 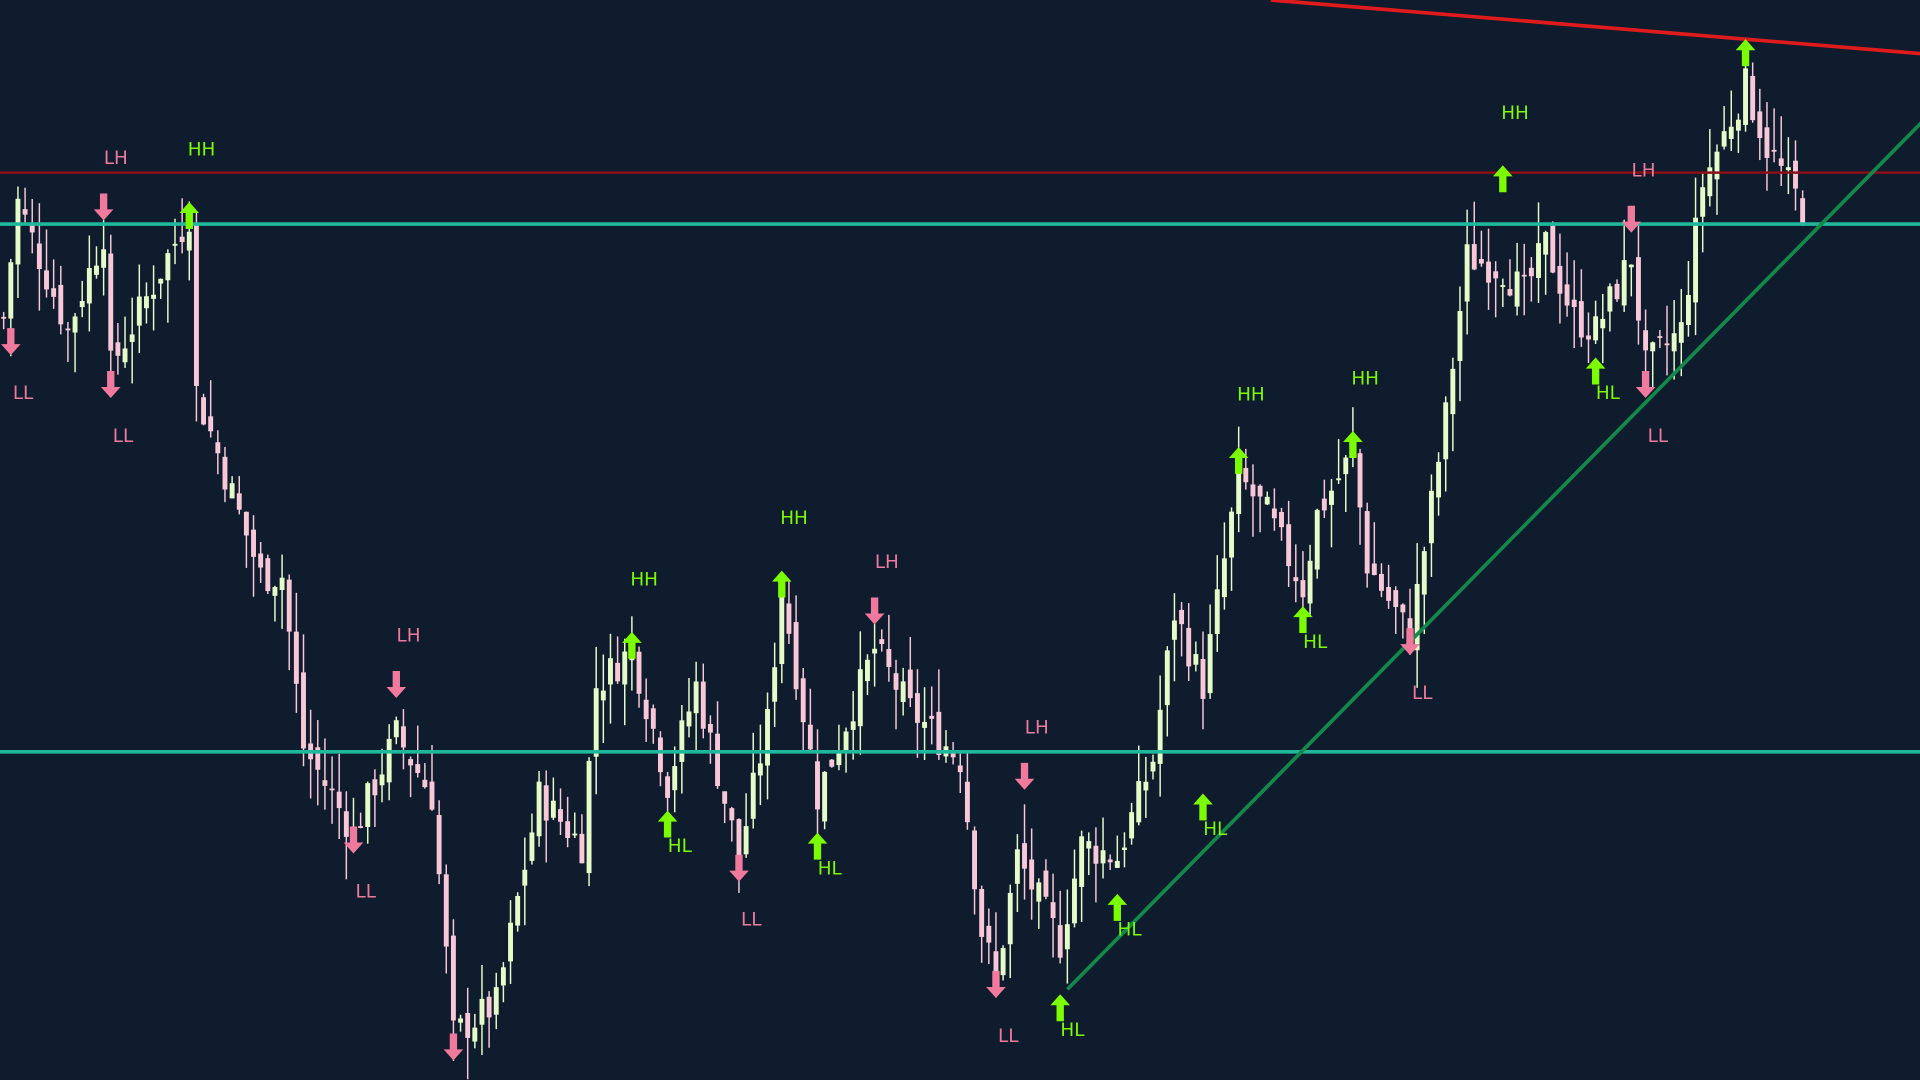 I want to click on up-arrow-marker: HH, so click(x=640, y=614).